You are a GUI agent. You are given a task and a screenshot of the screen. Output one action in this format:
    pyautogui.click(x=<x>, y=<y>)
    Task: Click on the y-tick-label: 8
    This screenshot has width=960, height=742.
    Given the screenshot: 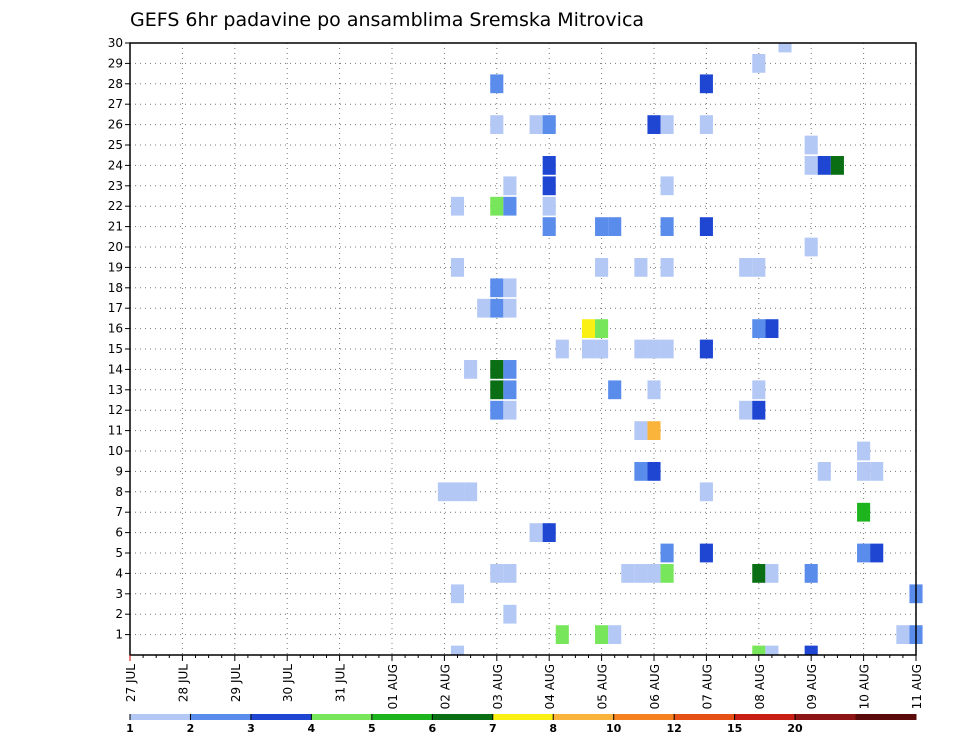 What is the action you would take?
    pyautogui.click(x=119, y=492)
    